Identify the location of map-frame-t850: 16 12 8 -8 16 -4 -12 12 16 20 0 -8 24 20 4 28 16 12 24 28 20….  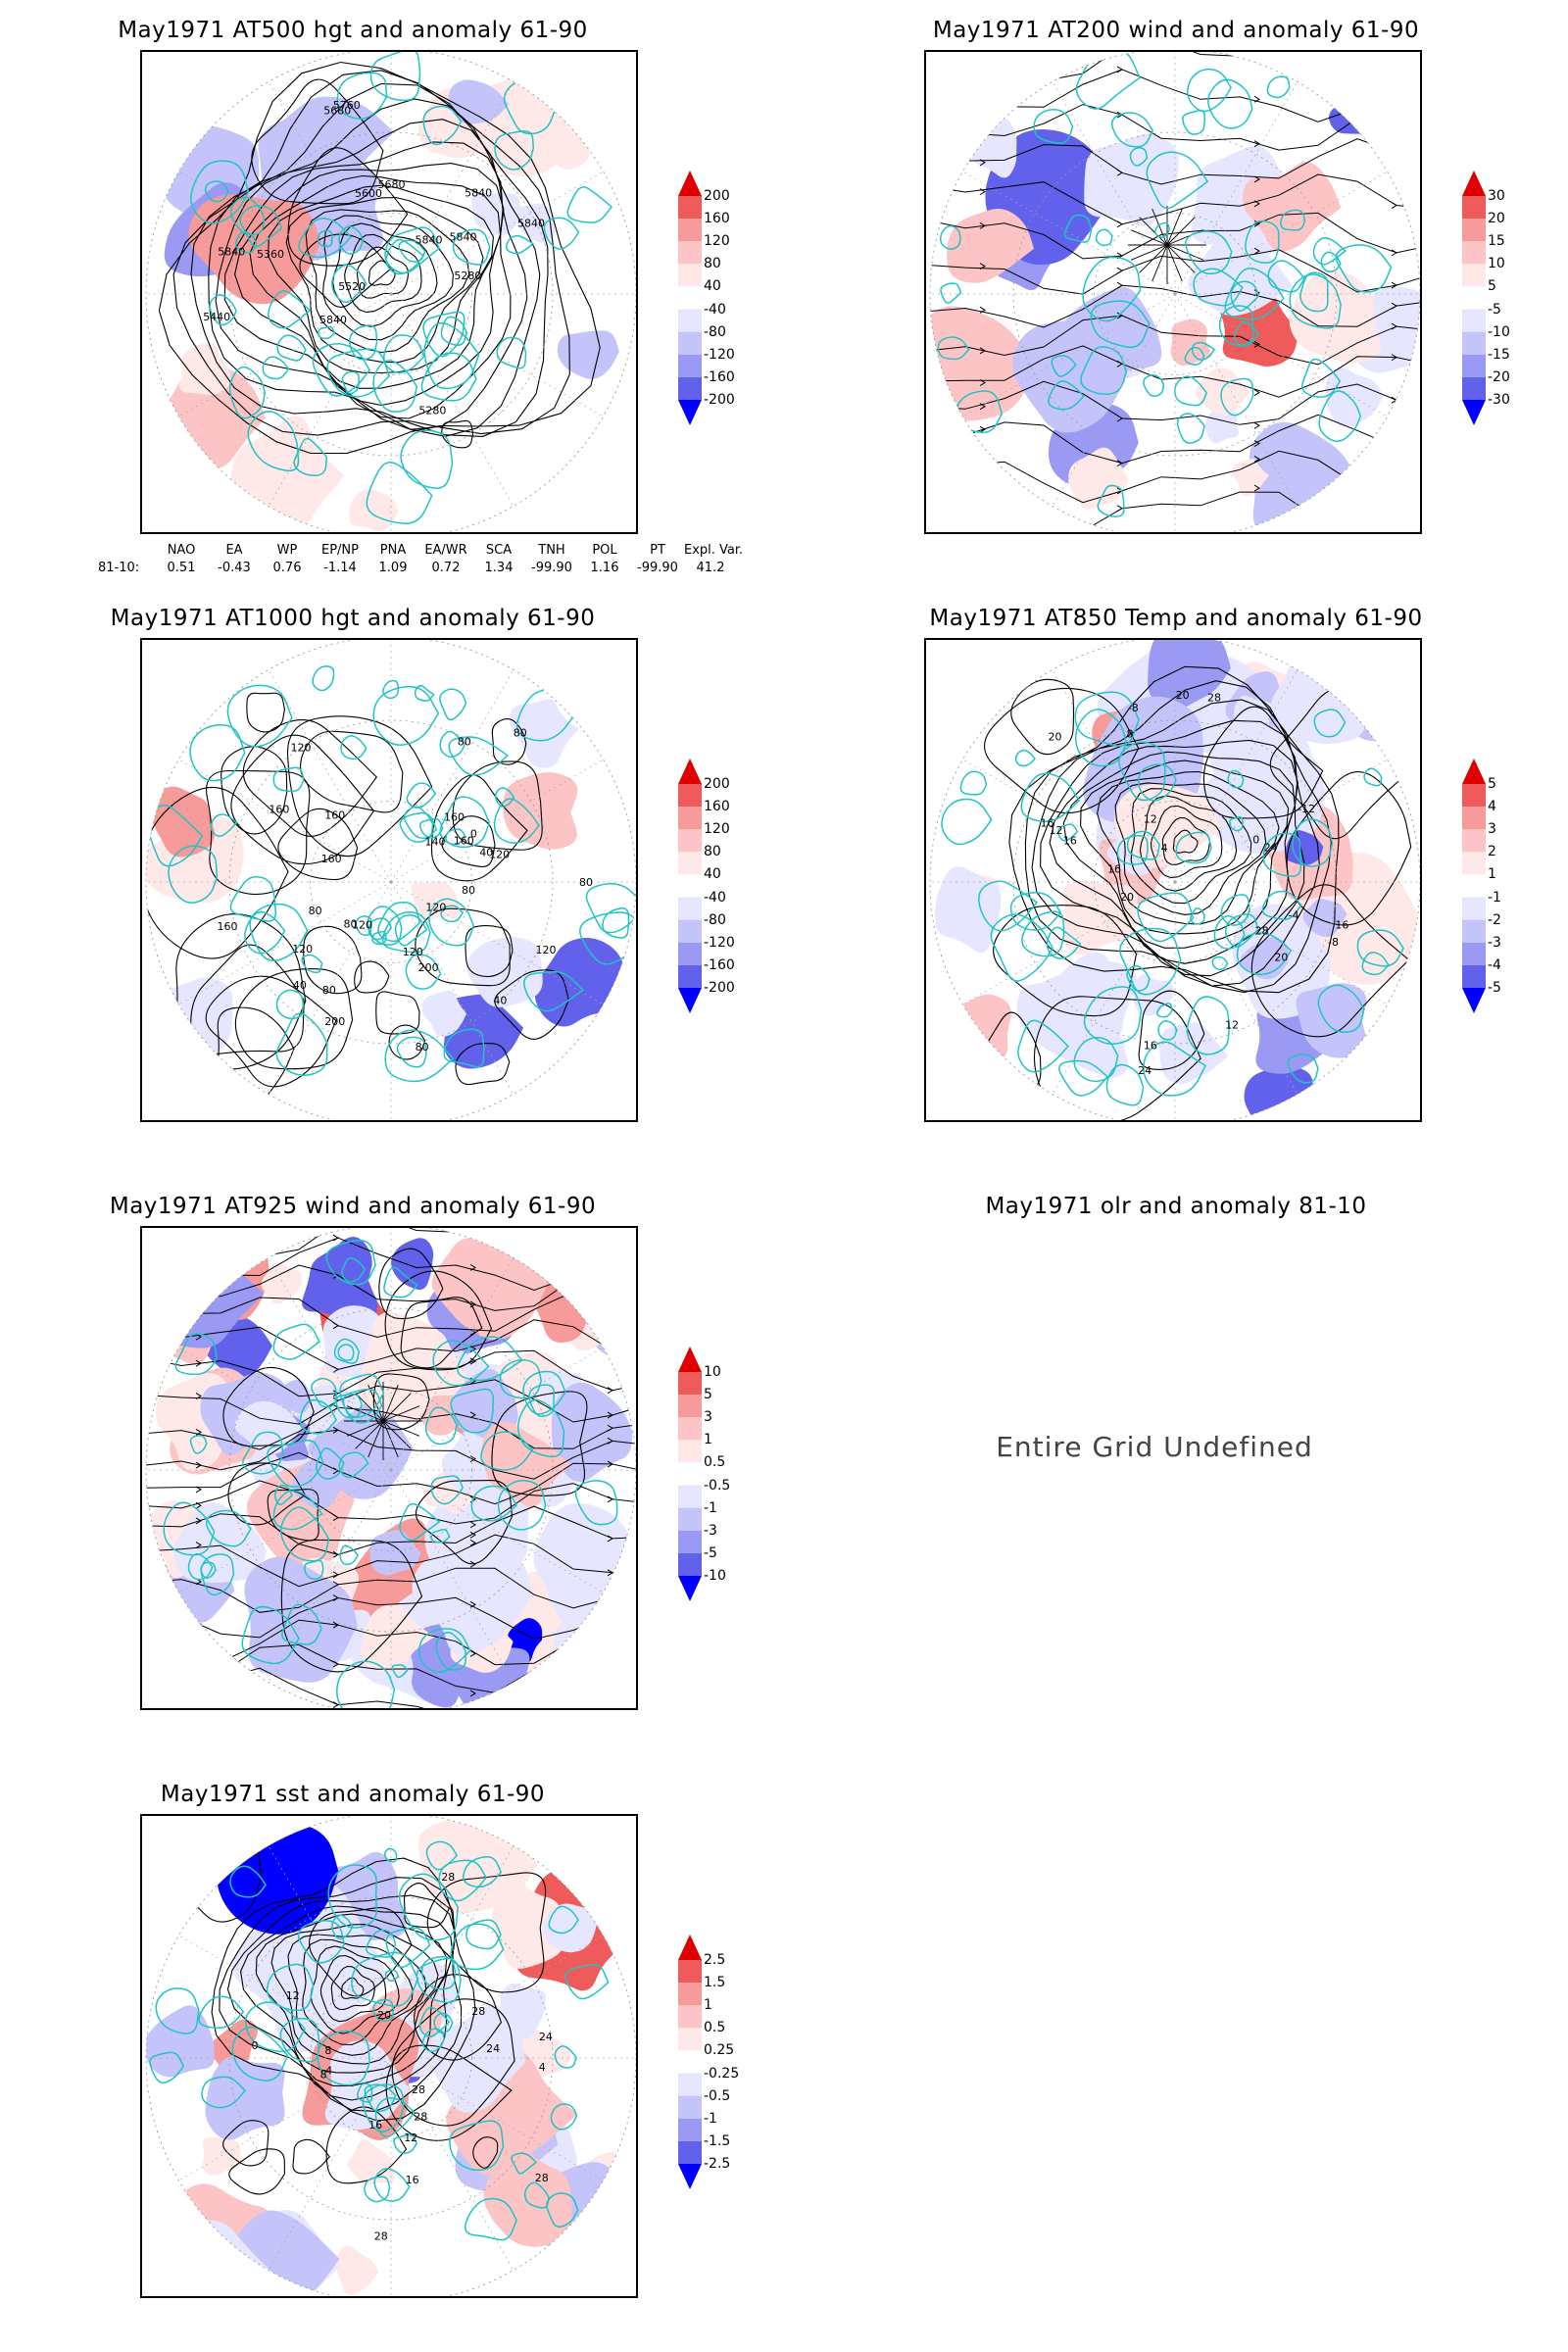
(1173, 880).